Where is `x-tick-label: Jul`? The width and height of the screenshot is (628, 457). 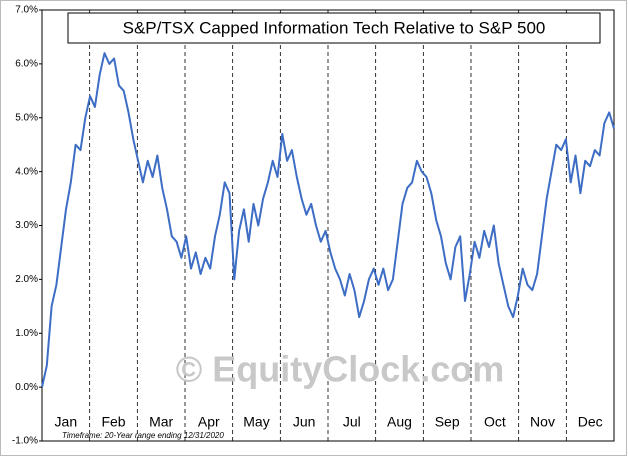 x-tick-label: Jul is located at coordinates (352, 422).